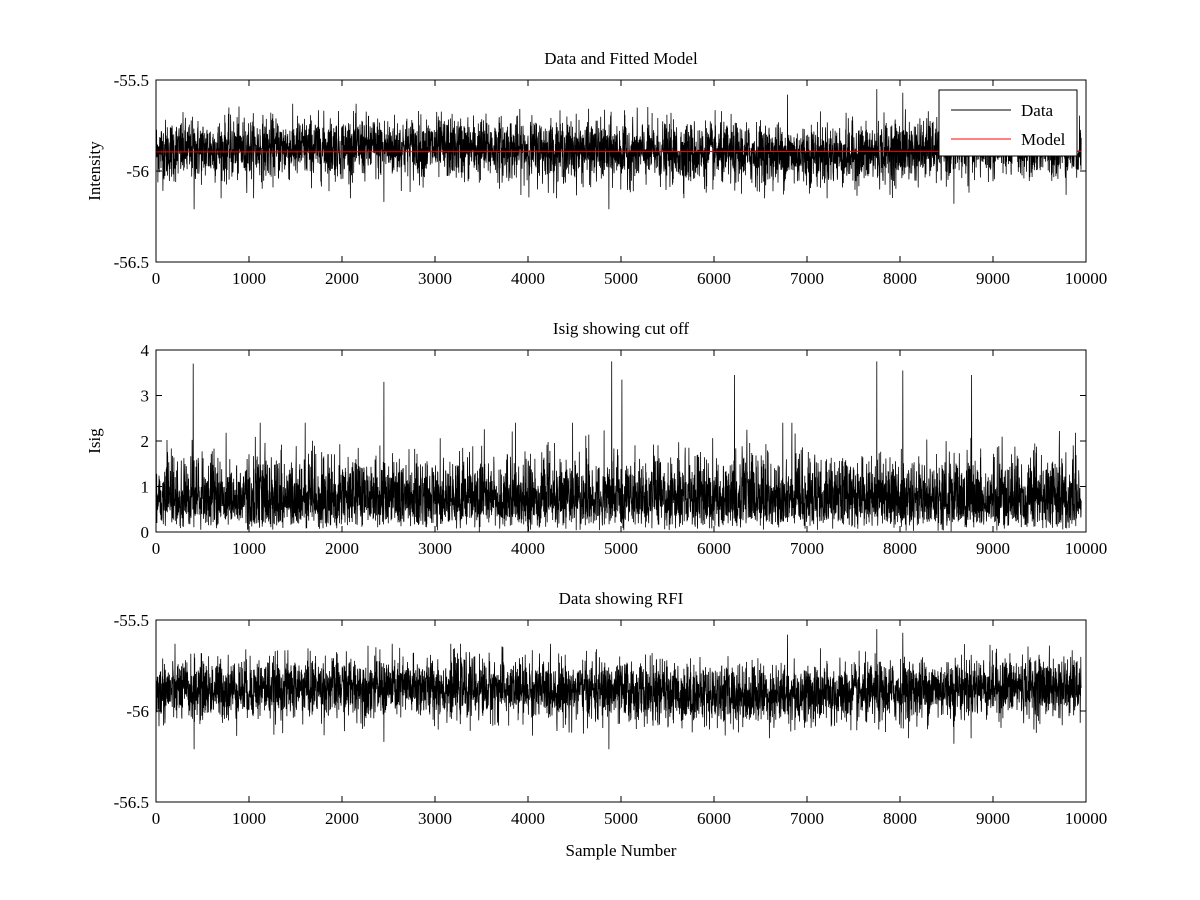 Image resolution: width=1200 pixels, height=900 pixels. Describe the element at coordinates (621, 850) in the screenshot. I see `x-axis-label: Sample Number` at that location.